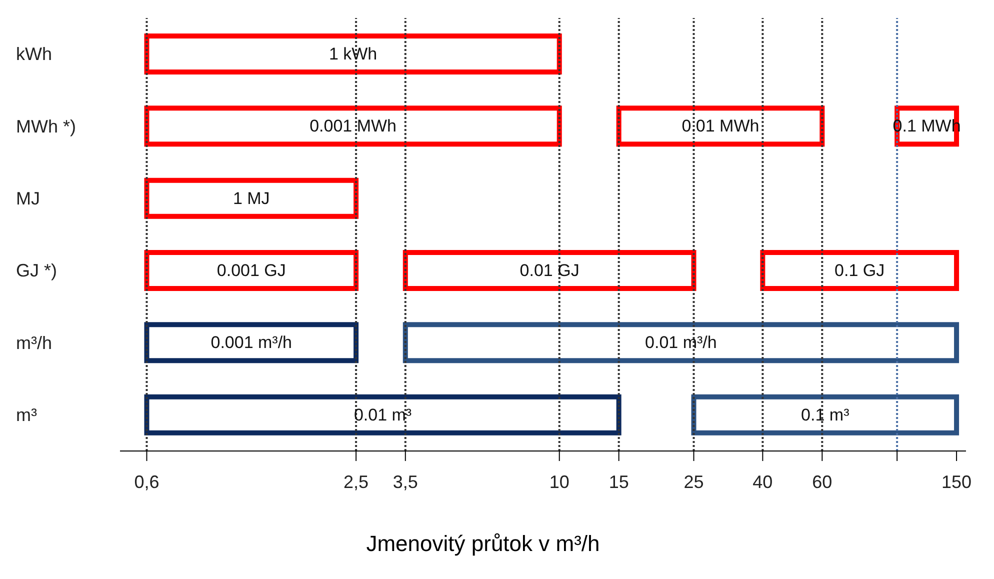  What do you see at coordinates (353, 126) in the screenshot?
I see `series-label: 0.001 MWh` at bounding box center [353, 126].